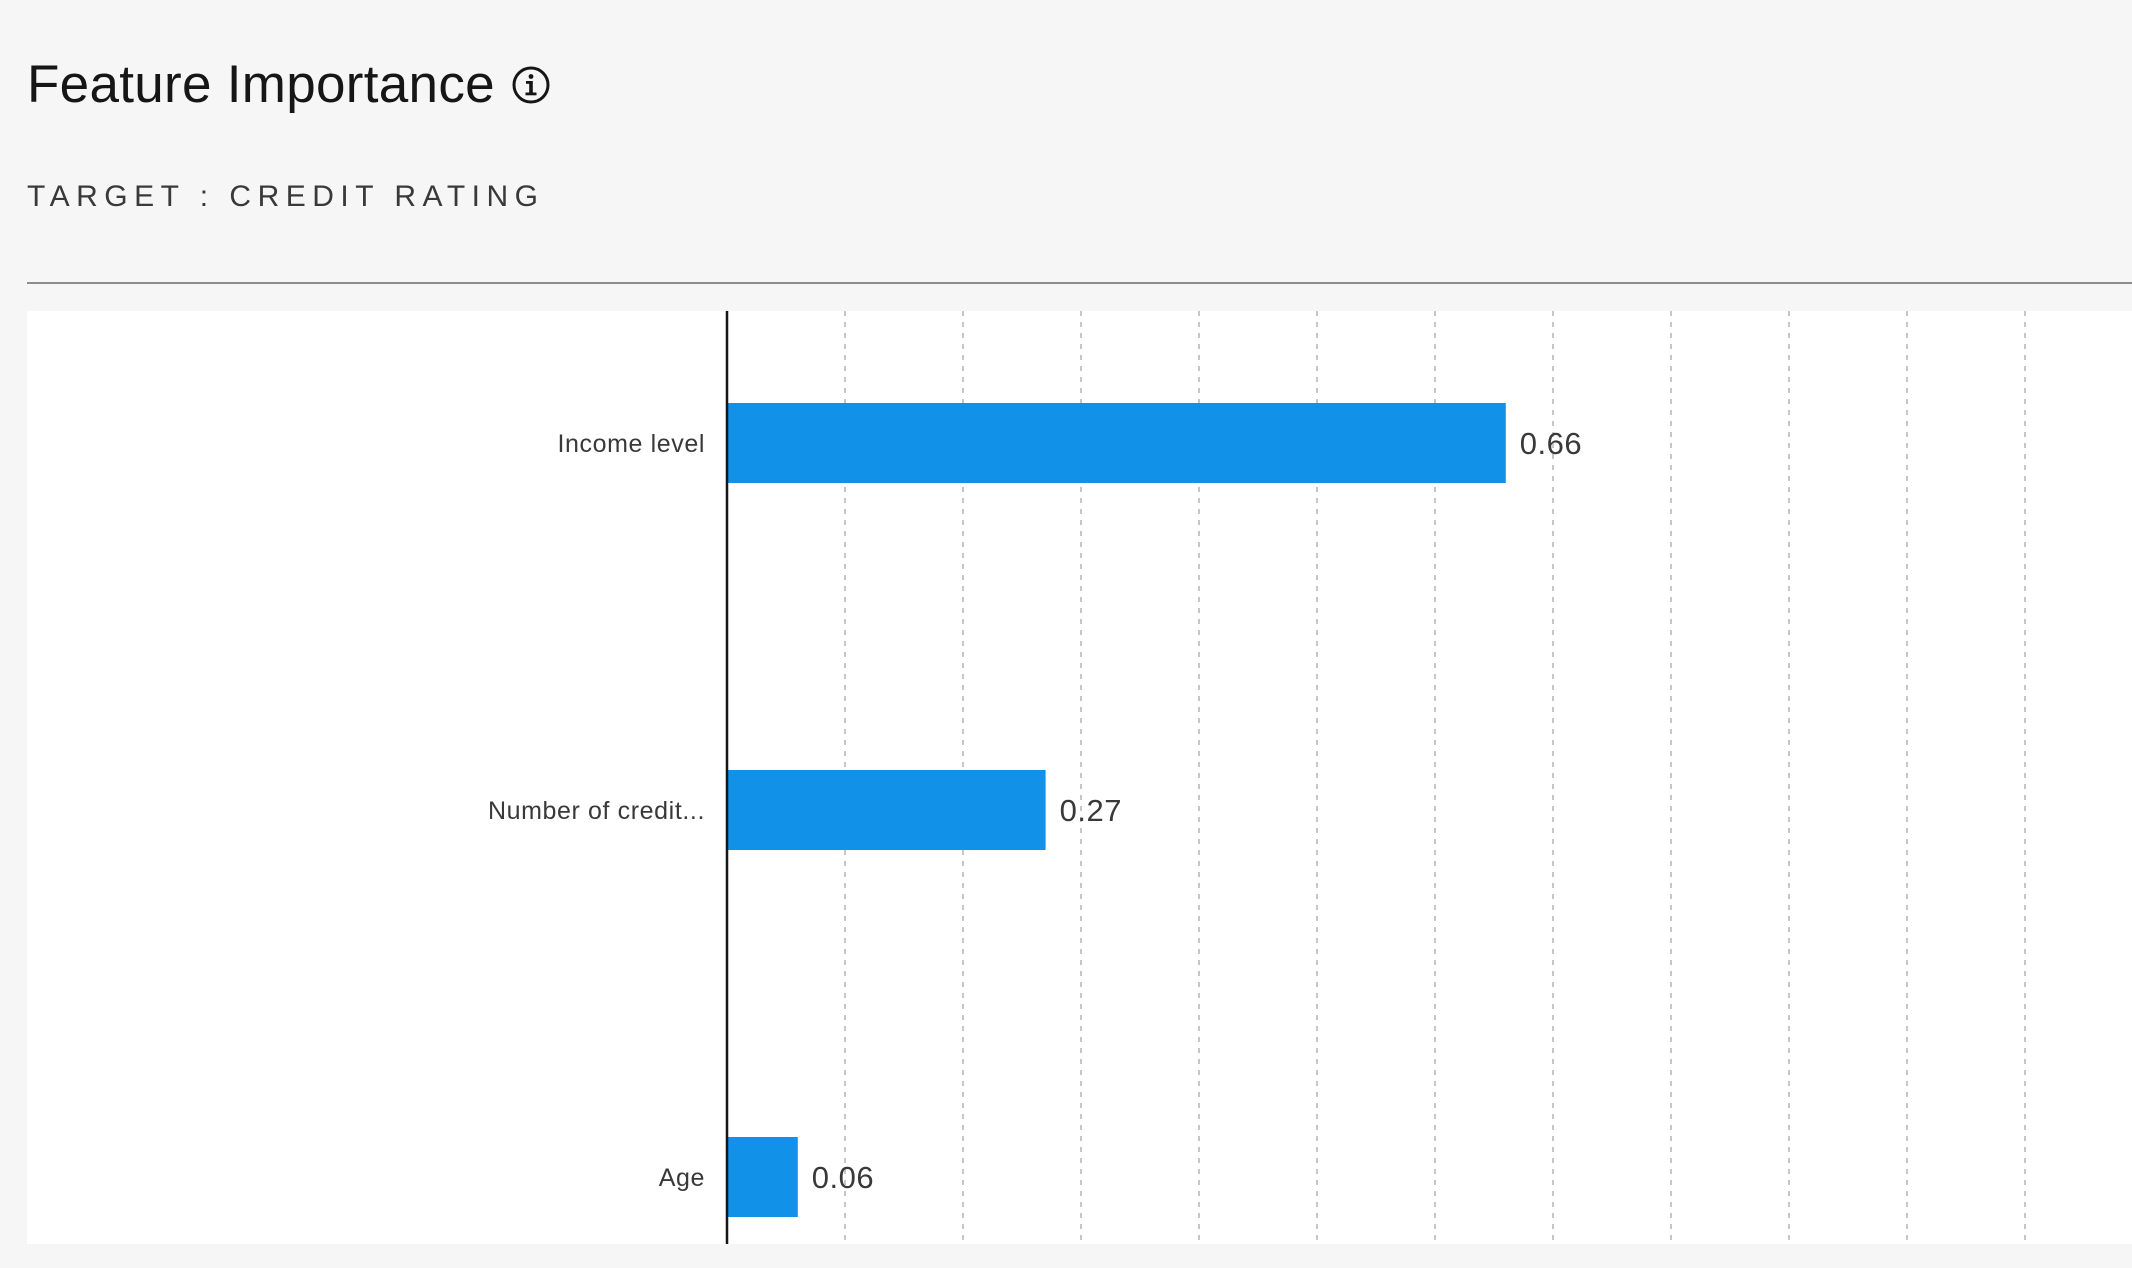 The height and width of the screenshot is (1268, 2132). What do you see at coordinates (682, 1178) in the screenshot?
I see `category-label-3: Age` at bounding box center [682, 1178].